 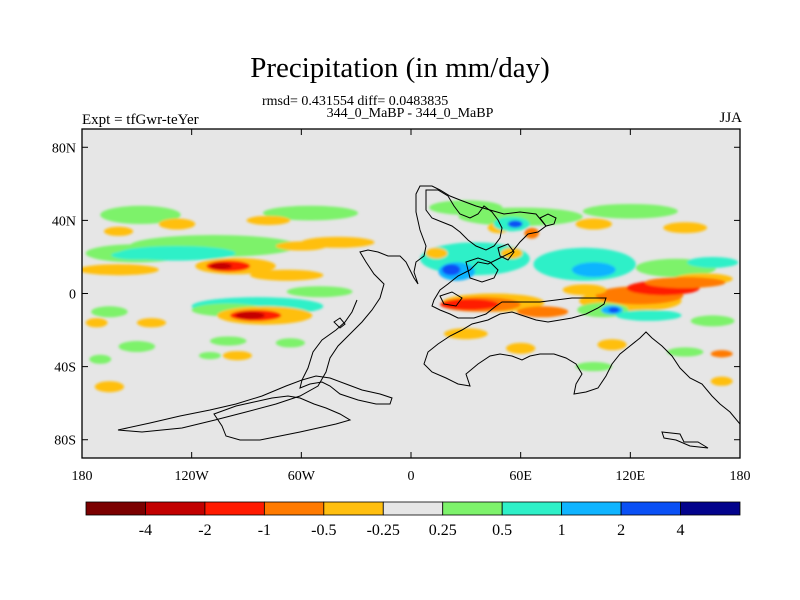 What do you see at coordinates (192, 476) in the screenshot?
I see `x-tick-label: 120W` at bounding box center [192, 476].